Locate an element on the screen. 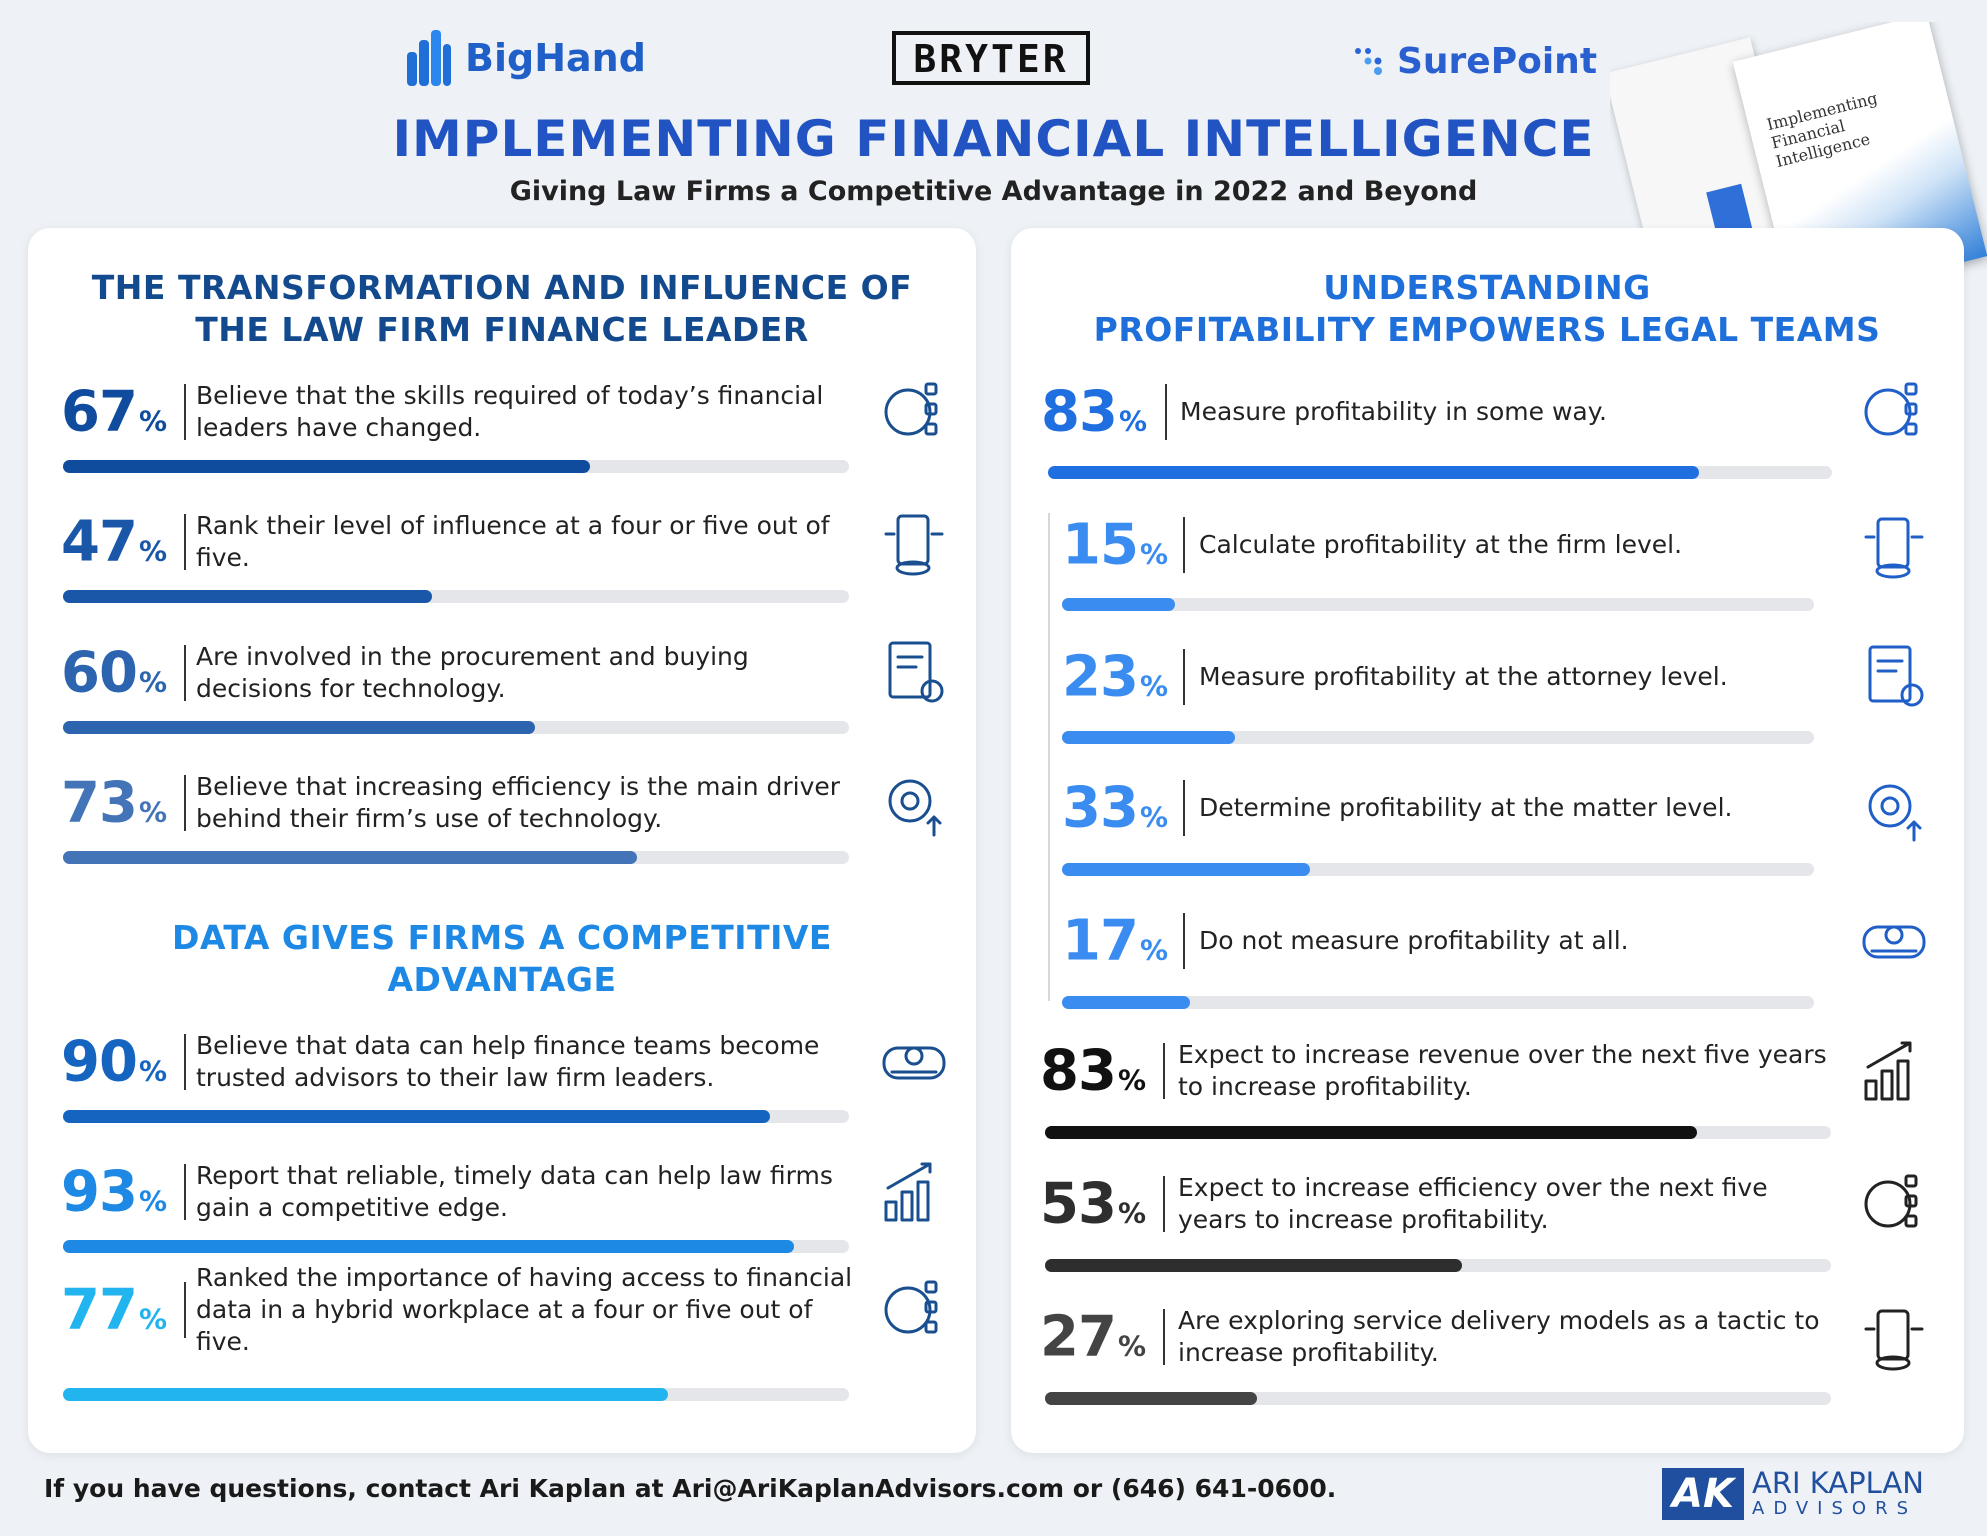  section-heading: ADVANTAGE is located at coordinates (502, 979).